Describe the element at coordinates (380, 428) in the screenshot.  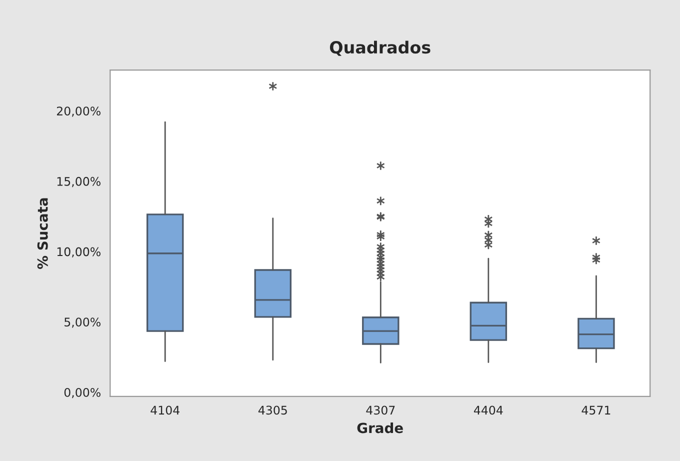
I see `x-axis-title: Grade` at that location.